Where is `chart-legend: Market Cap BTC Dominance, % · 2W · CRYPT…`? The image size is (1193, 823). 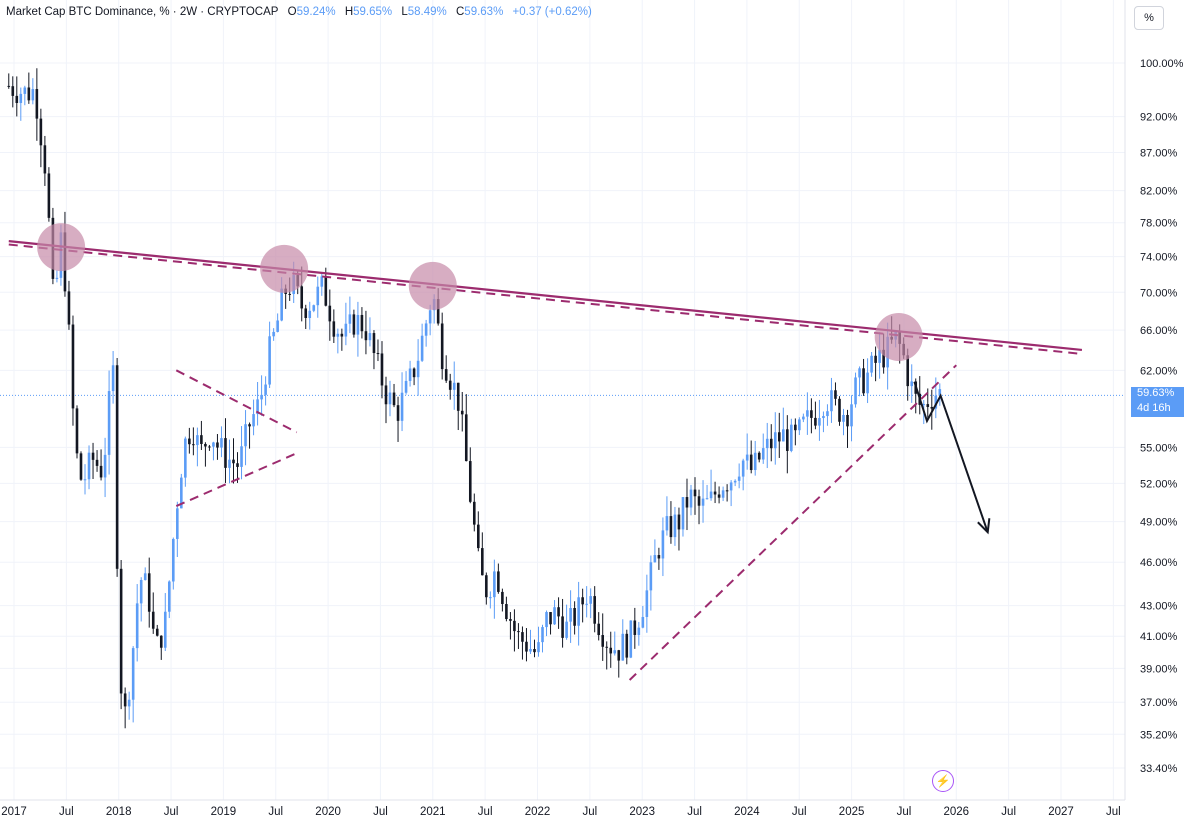
chart-legend: Market Cap BTC Dominance, % · 2W · CRYPT… is located at coordinates (302, 12).